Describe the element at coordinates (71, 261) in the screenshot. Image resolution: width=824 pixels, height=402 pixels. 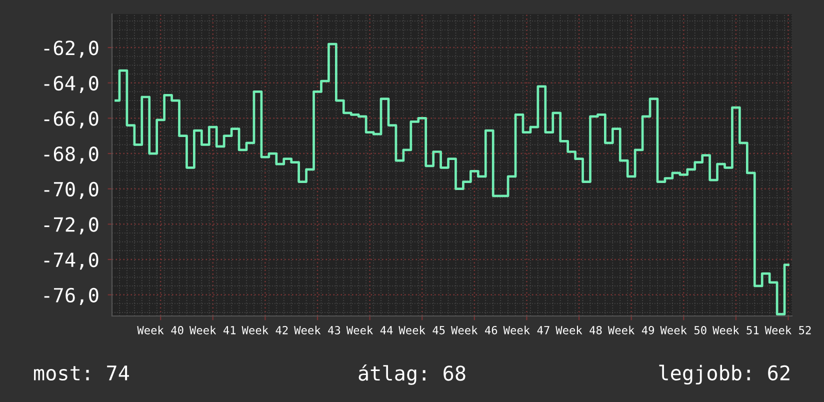
I see `y-tick-label: -74,0` at that location.